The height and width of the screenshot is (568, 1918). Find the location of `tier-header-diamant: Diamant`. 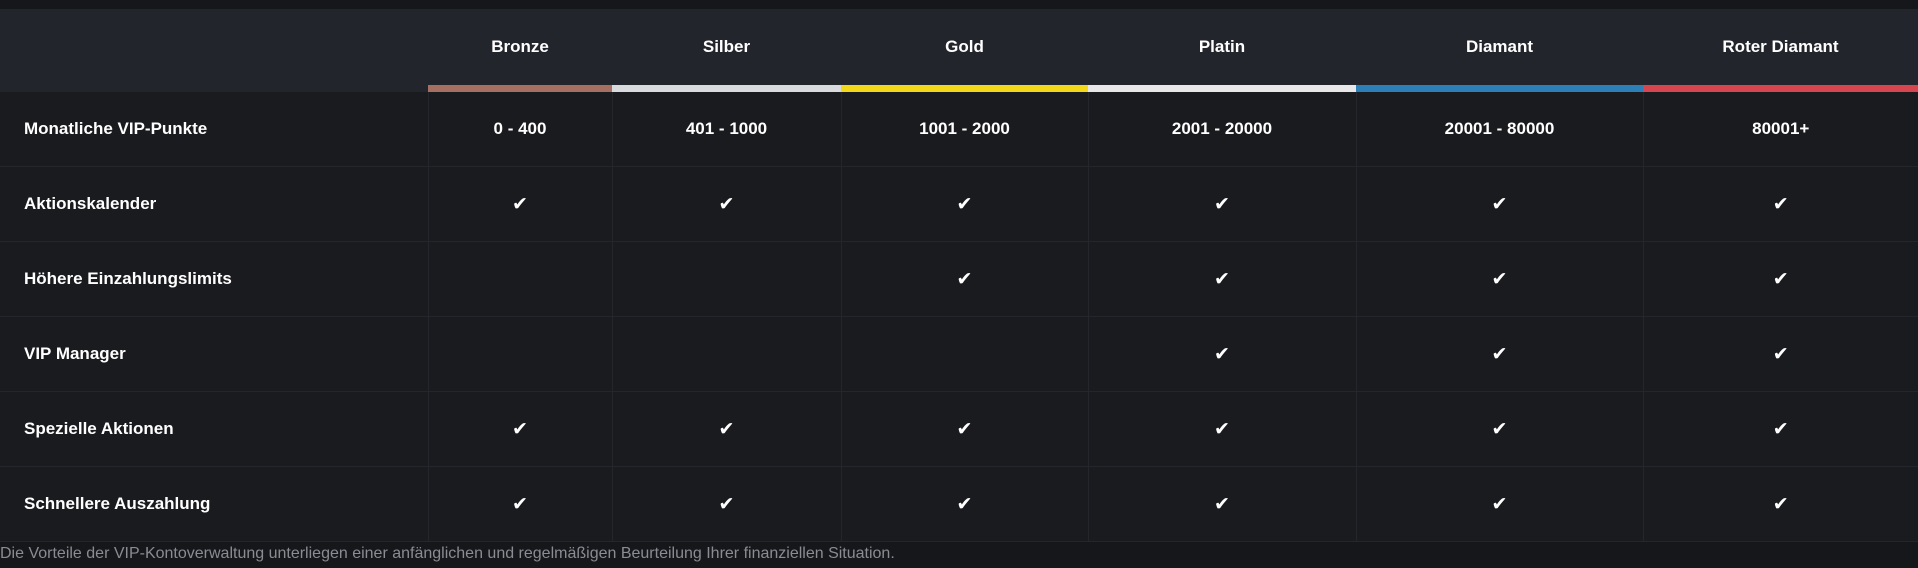

tier-header-diamant: Diamant is located at coordinates (1499, 47).